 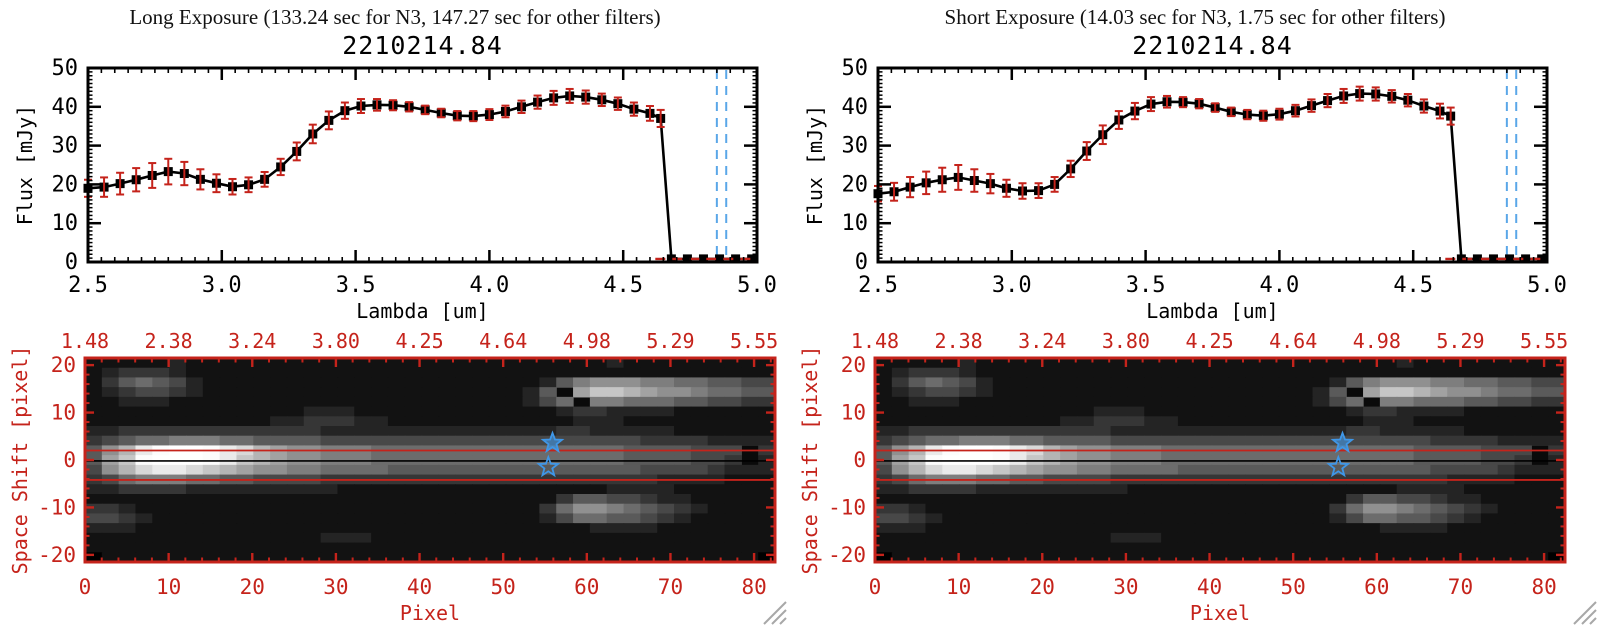 I want to click on x-axis-title: Lambda [um], so click(x=422, y=311).